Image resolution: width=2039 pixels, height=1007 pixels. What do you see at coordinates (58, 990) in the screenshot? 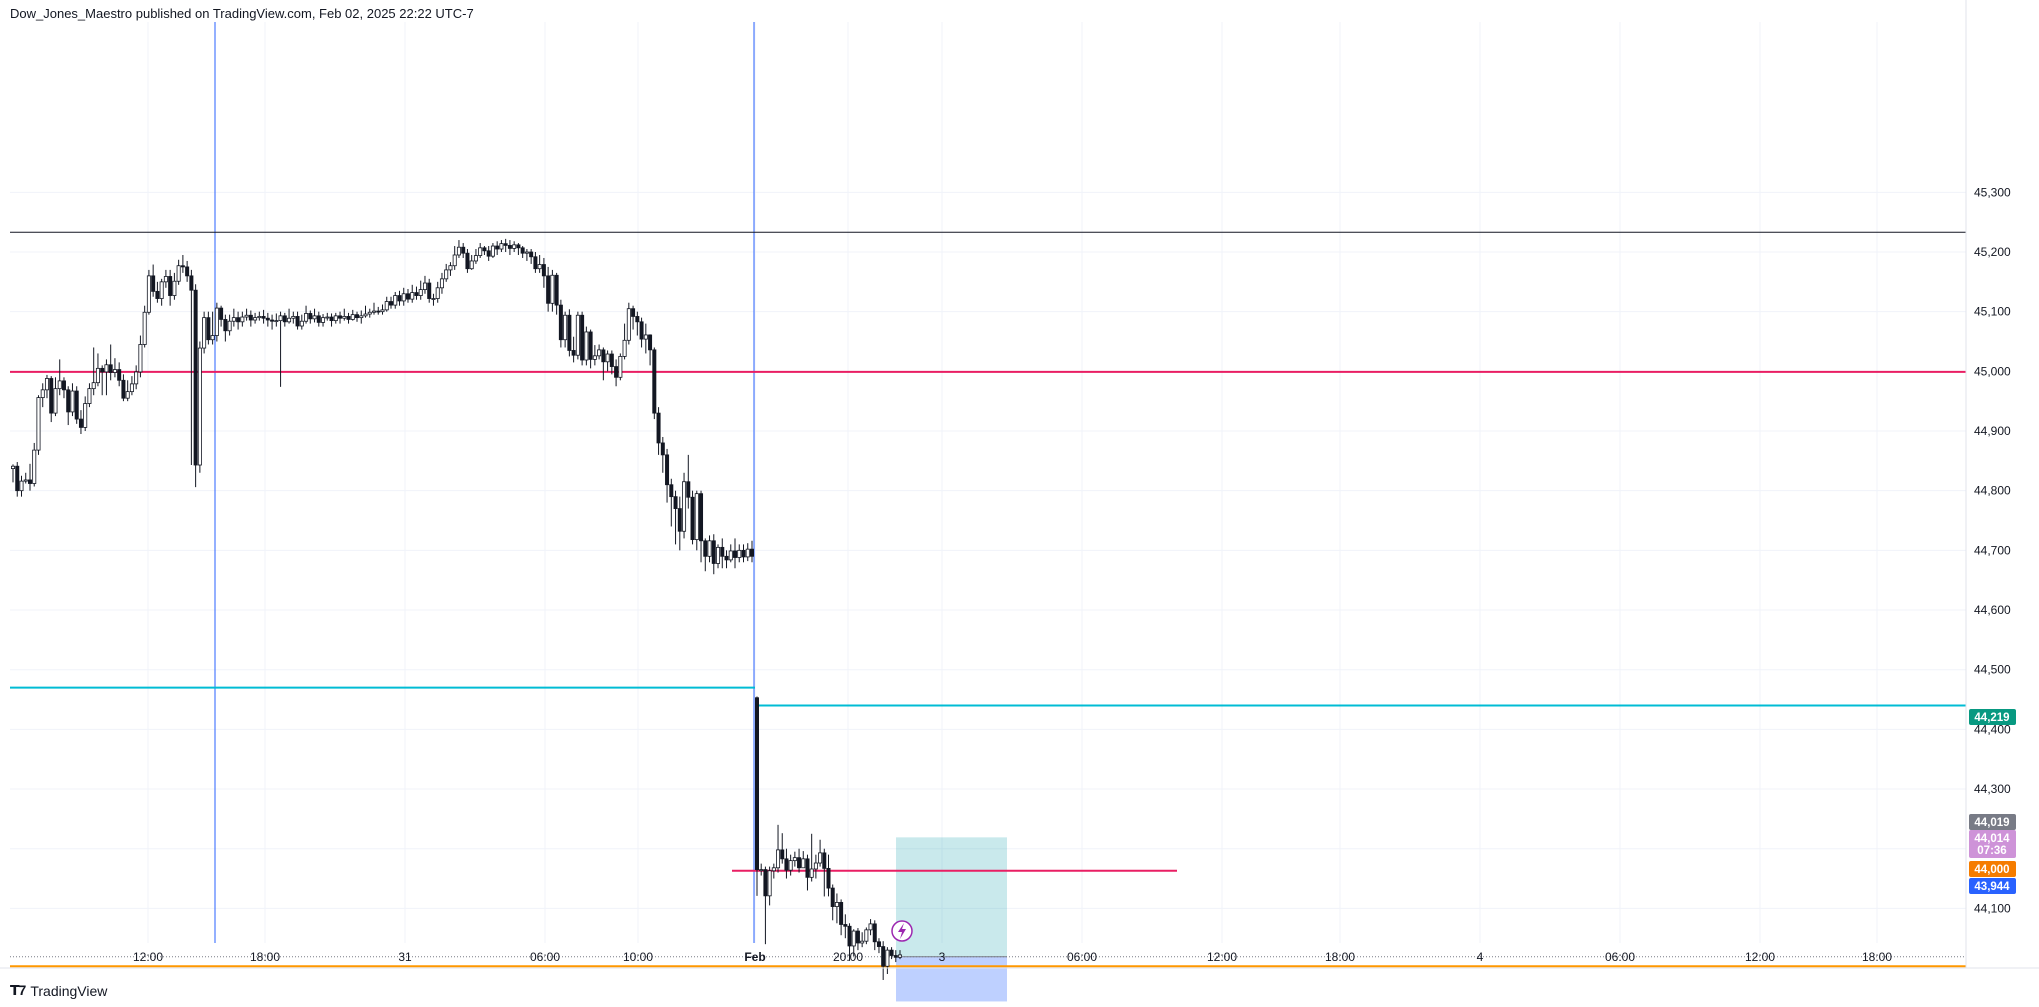
I see `tradingview-branding: 𝗧7 TradingView` at bounding box center [58, 990].